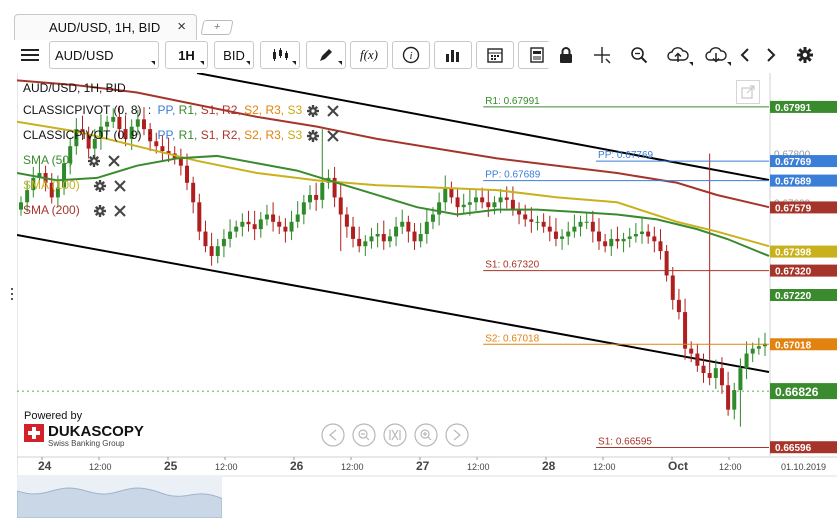  I want to click on document-icon, so click(537, 55).